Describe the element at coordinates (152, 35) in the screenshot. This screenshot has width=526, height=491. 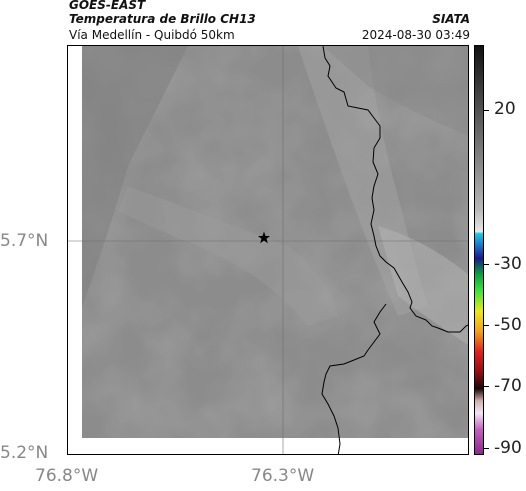
I see `route-subtitle: Vía Medellín - Quibdó 50km` at that location.